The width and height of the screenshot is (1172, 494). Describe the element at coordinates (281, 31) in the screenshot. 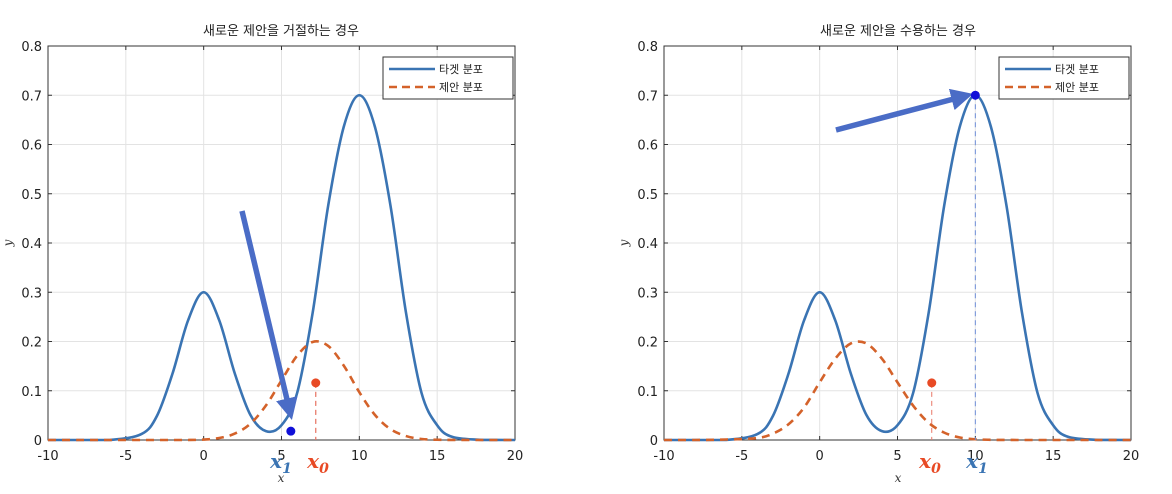

I see `chart-title: 새로운 제안을 거절하는 경우` at that location.